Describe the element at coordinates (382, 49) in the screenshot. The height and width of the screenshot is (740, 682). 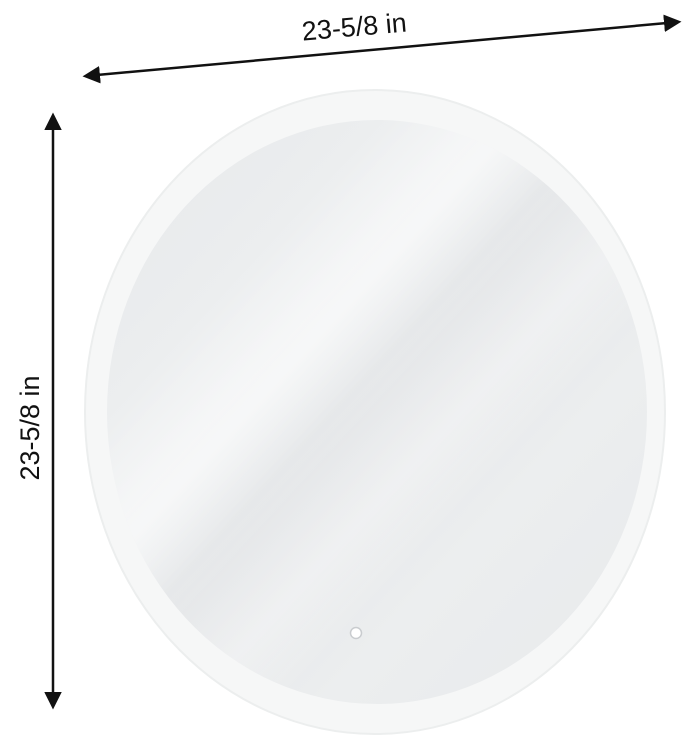
I see `width-dimension-arrow` at that location.